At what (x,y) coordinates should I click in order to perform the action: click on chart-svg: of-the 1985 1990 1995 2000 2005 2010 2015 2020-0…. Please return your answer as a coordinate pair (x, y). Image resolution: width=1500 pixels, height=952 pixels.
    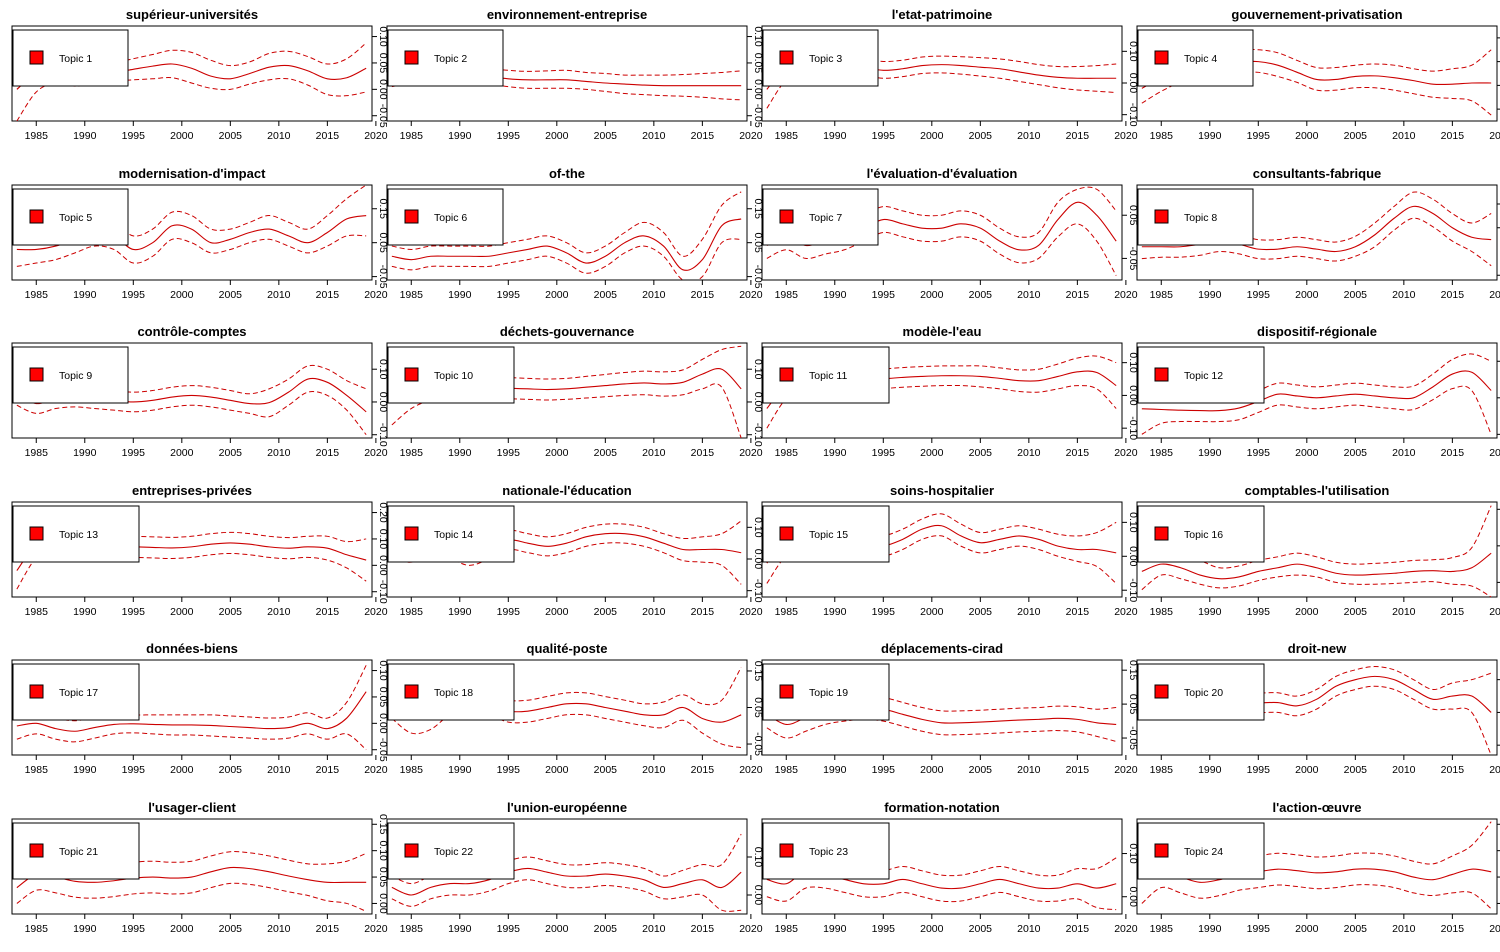
    Looking at the image, I should click on (575, 233).